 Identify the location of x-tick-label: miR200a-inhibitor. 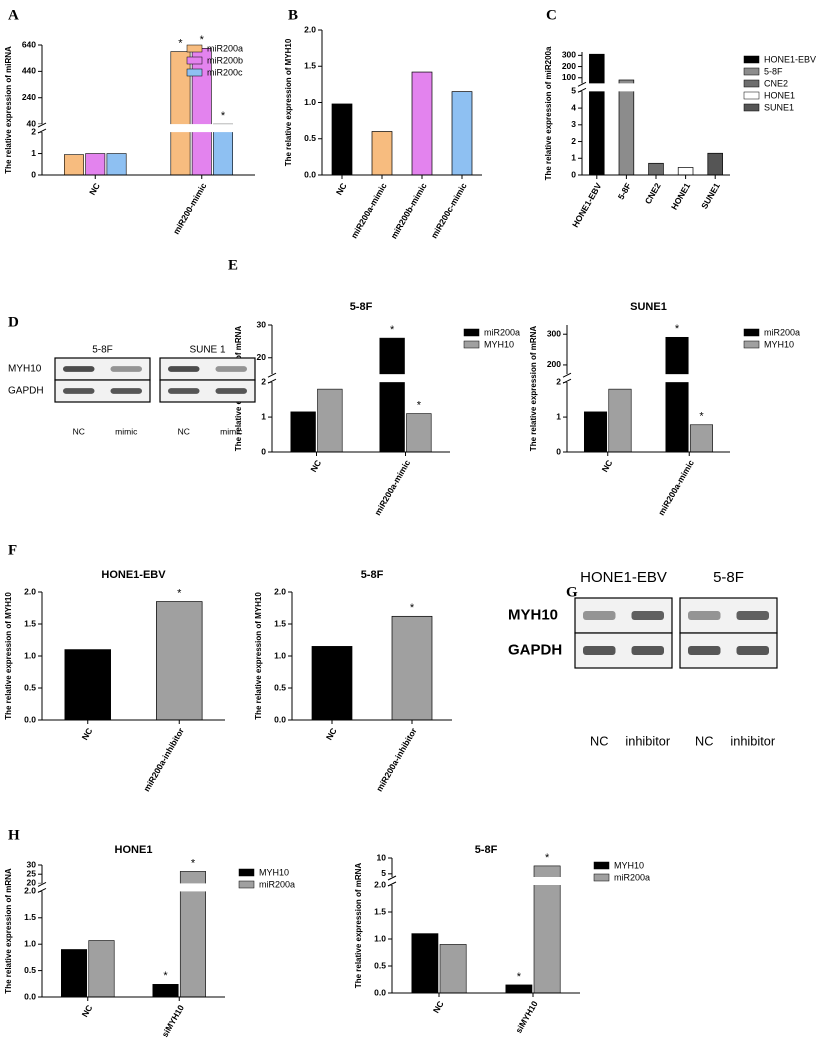
(163, 760).